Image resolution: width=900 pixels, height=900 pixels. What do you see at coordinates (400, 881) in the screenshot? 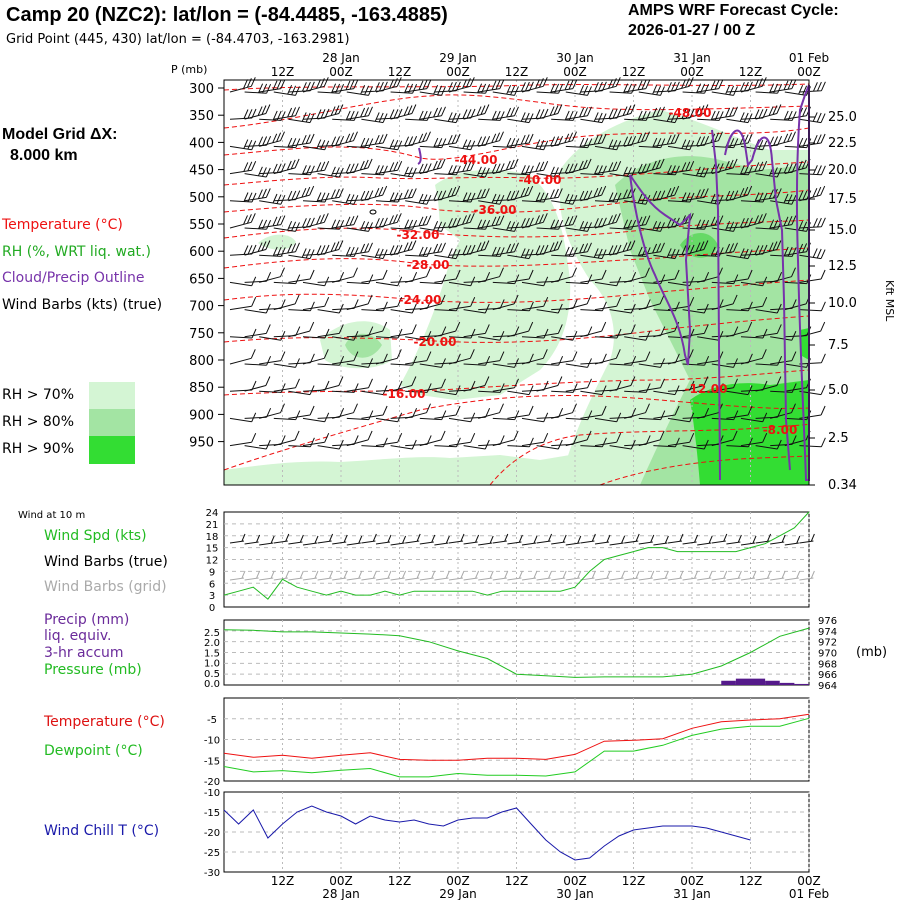
I see `bottom-hour-label: 12Z` at bounding box center [400, 881].